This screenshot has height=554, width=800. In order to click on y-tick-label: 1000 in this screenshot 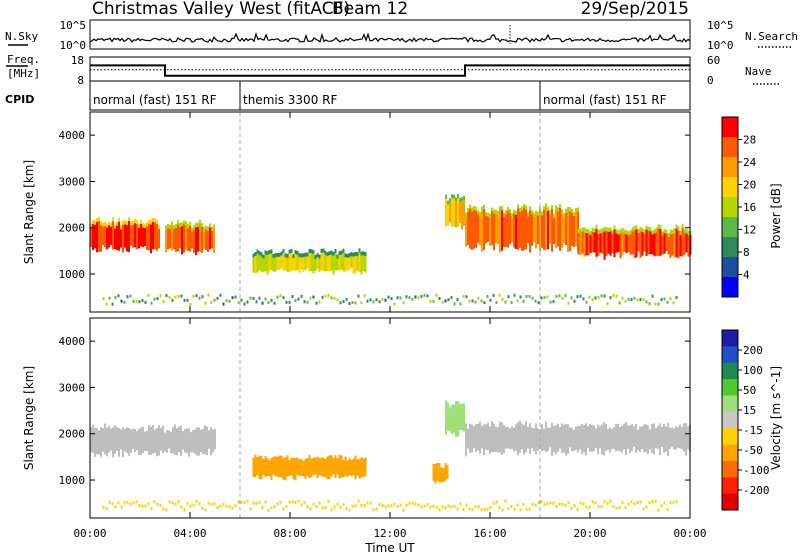, I will do `click(72, 480)`.